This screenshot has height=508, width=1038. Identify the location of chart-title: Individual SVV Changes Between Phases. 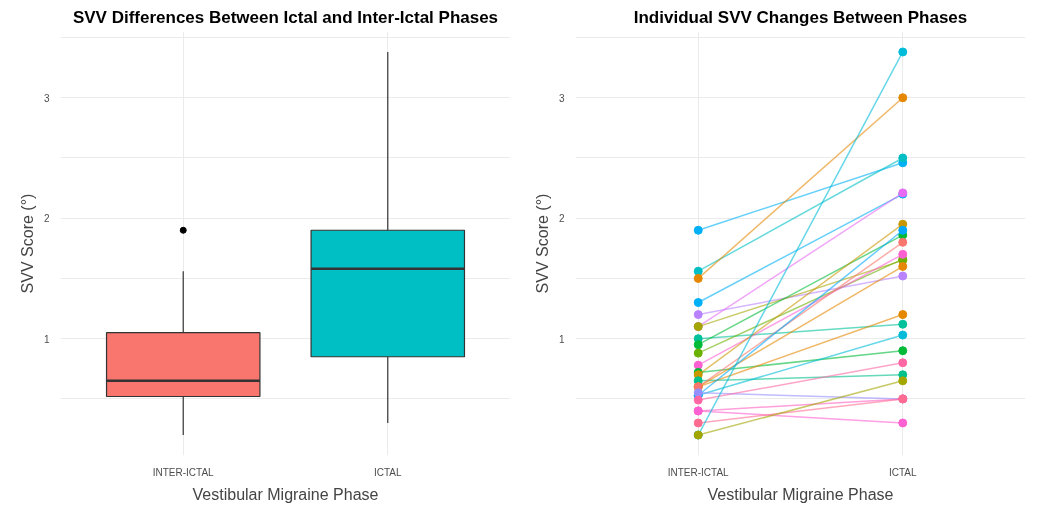
(800, 17).